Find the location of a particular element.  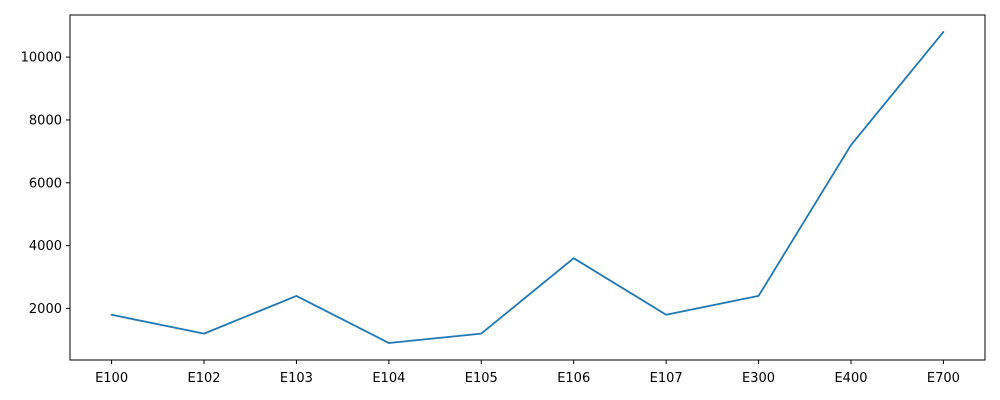

x-tick-label: E300 is located at coordinates (758, 378).